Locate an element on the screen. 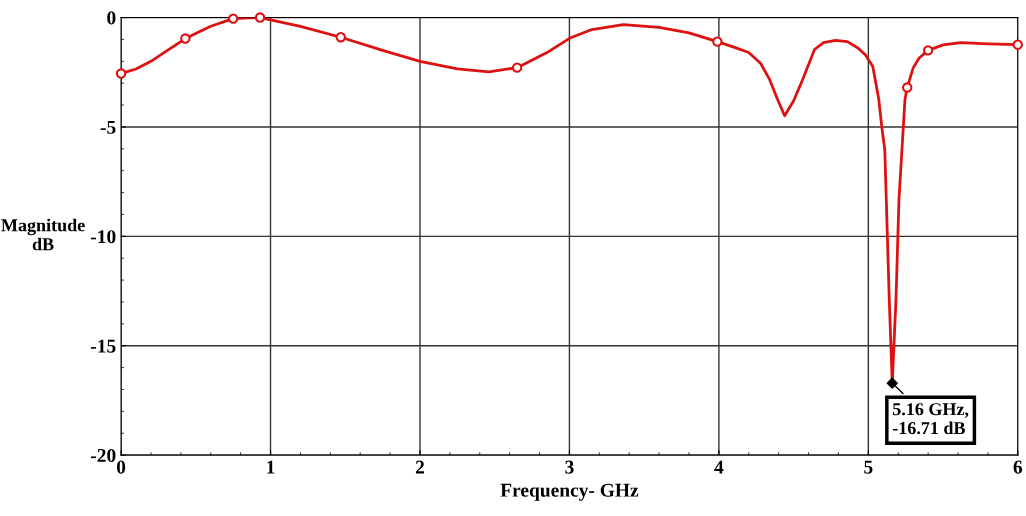 The height and width of the screenshot is (516, 1026). x-tick-label: 0 is located at coordinates (121, 467).